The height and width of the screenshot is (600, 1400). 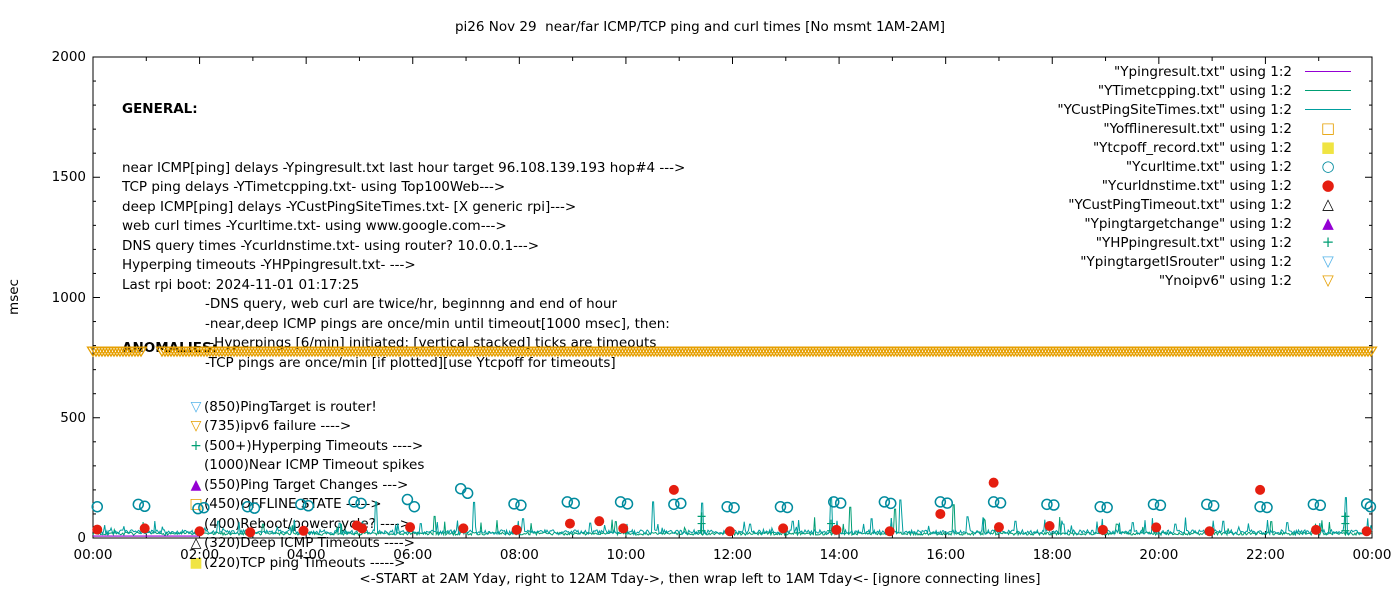 I want to click on legend-entry: "YpingtargetISrouter" using 1:2 ▽, so click(x=1206, y=261).